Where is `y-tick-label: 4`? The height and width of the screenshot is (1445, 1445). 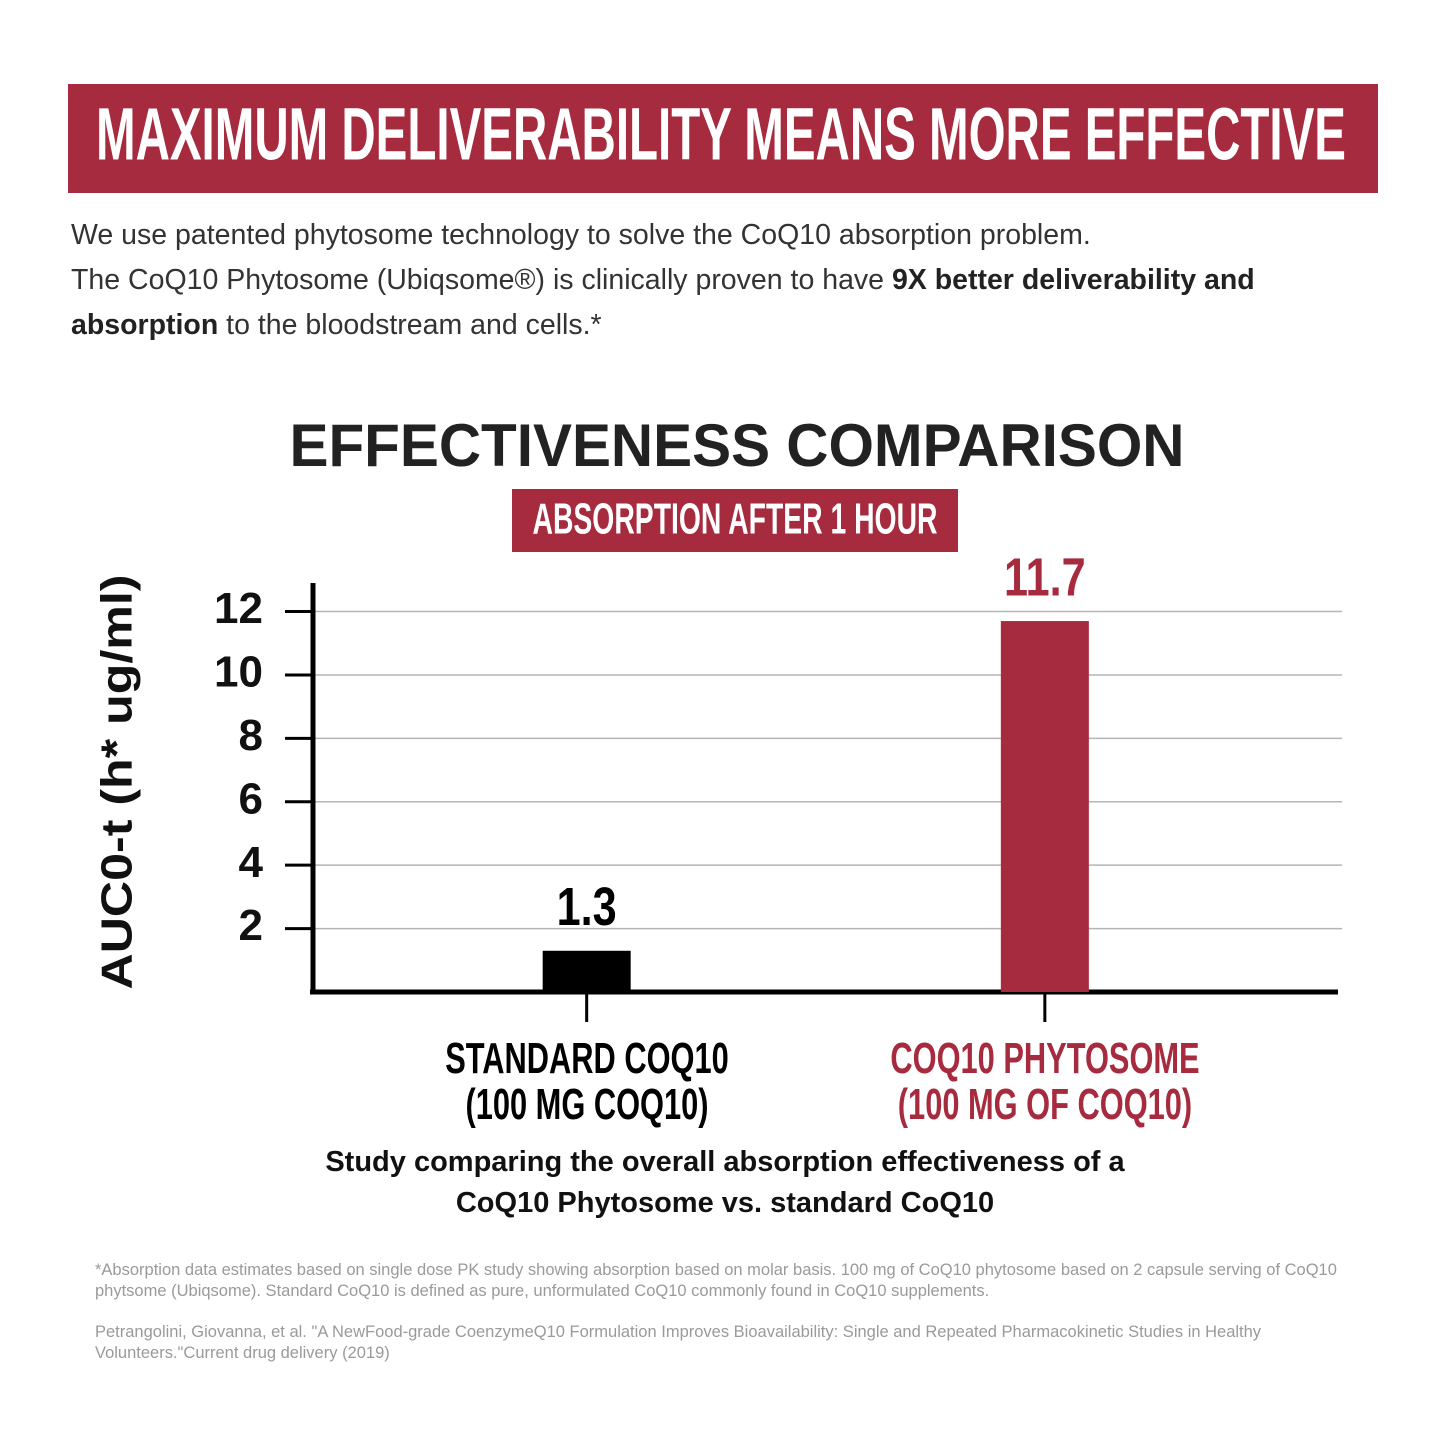 y-tick-label: 4 is located at coordinates (251, 862).